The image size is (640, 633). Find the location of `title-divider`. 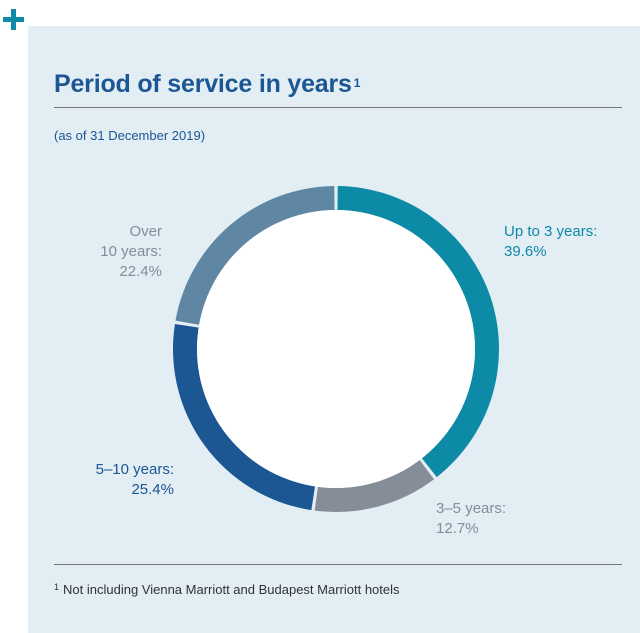

title-divider is located at coordinates (338, 107).